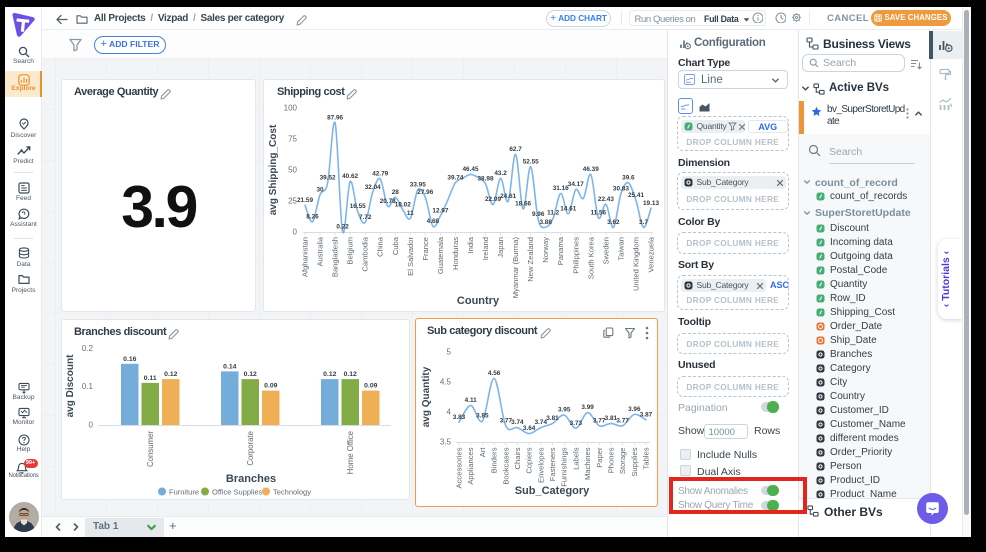  I want to click on svg-text: Tables, so click(646, 458).